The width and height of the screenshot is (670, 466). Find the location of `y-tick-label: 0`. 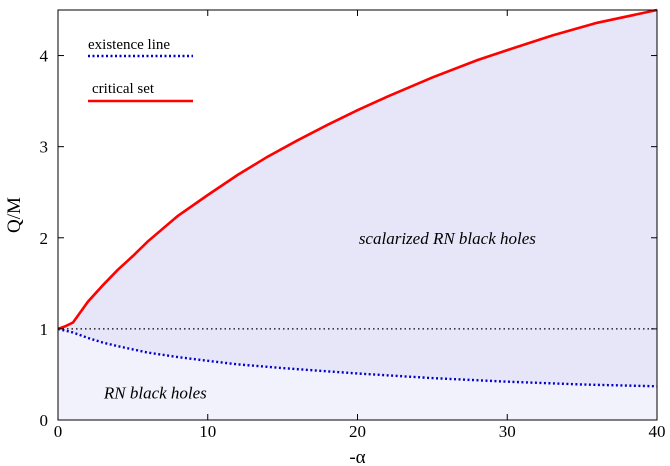

y-tick-label: 0 is located at coordinates (44, 420).